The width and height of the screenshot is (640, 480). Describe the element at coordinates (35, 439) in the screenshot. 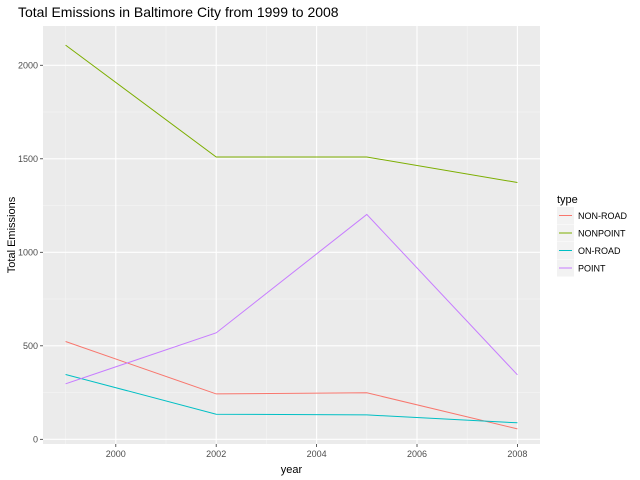

I see `y-tick-label: 0` at that location.